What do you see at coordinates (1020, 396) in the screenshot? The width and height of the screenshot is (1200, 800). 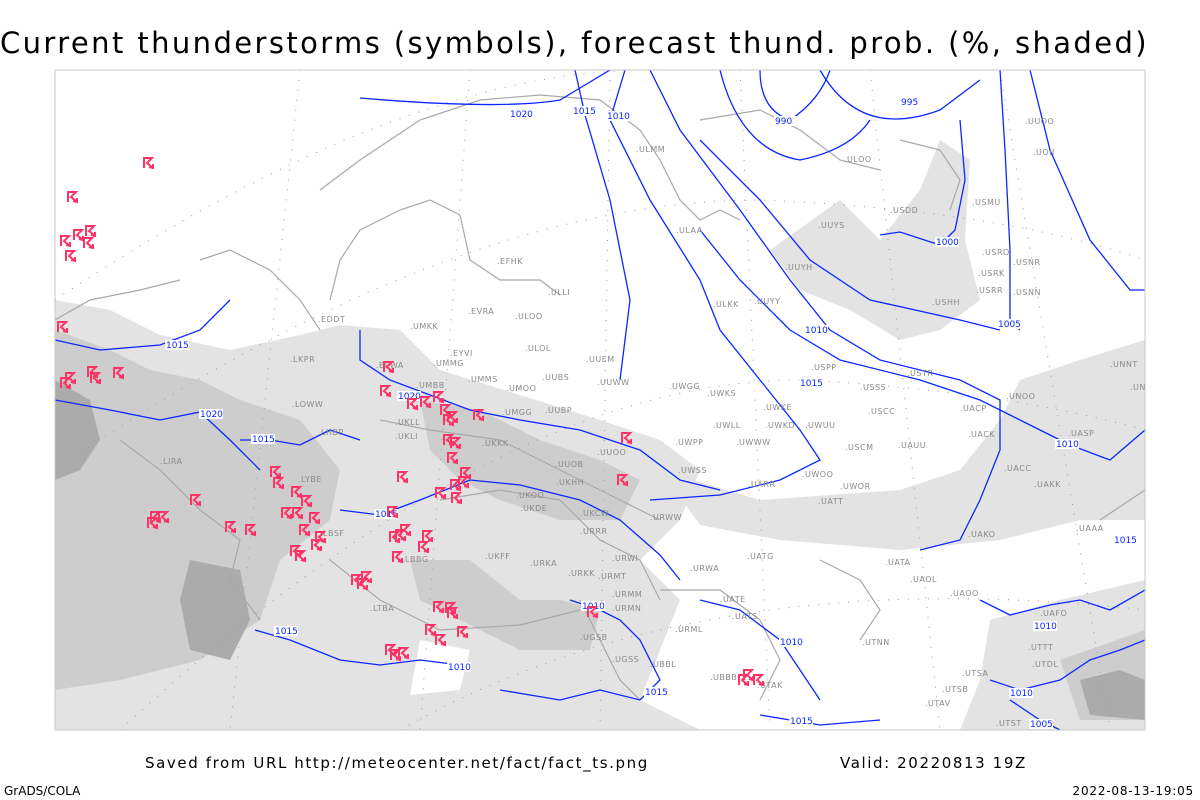 I see `station-label: .UNOO` at bounding box center [1020, 396].